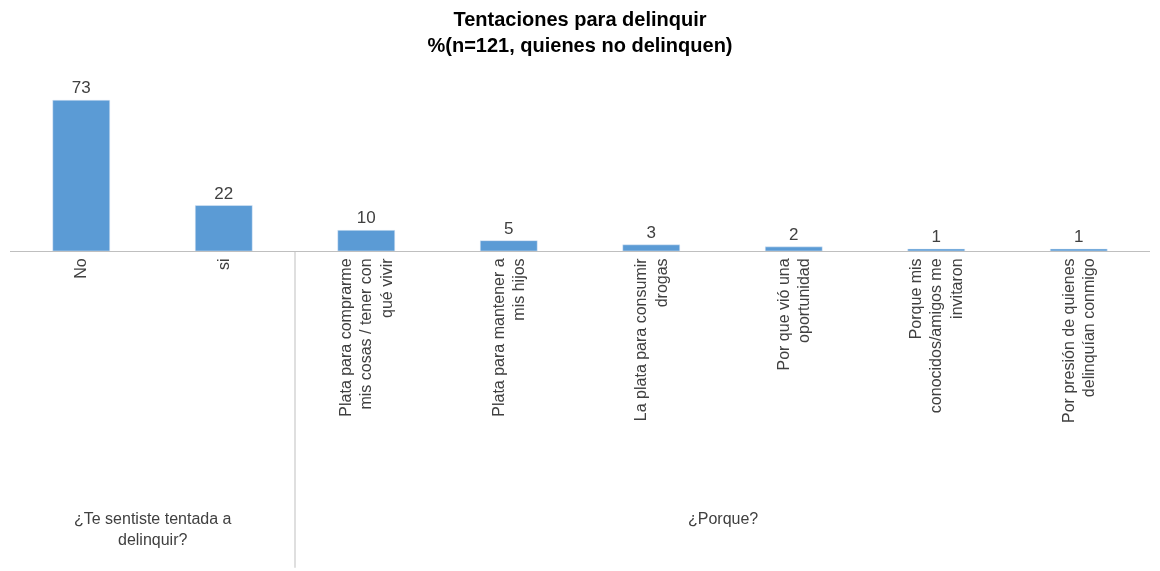  I want to click on x-tick-label: Por que vió una oportunidad, so click(793, 314).